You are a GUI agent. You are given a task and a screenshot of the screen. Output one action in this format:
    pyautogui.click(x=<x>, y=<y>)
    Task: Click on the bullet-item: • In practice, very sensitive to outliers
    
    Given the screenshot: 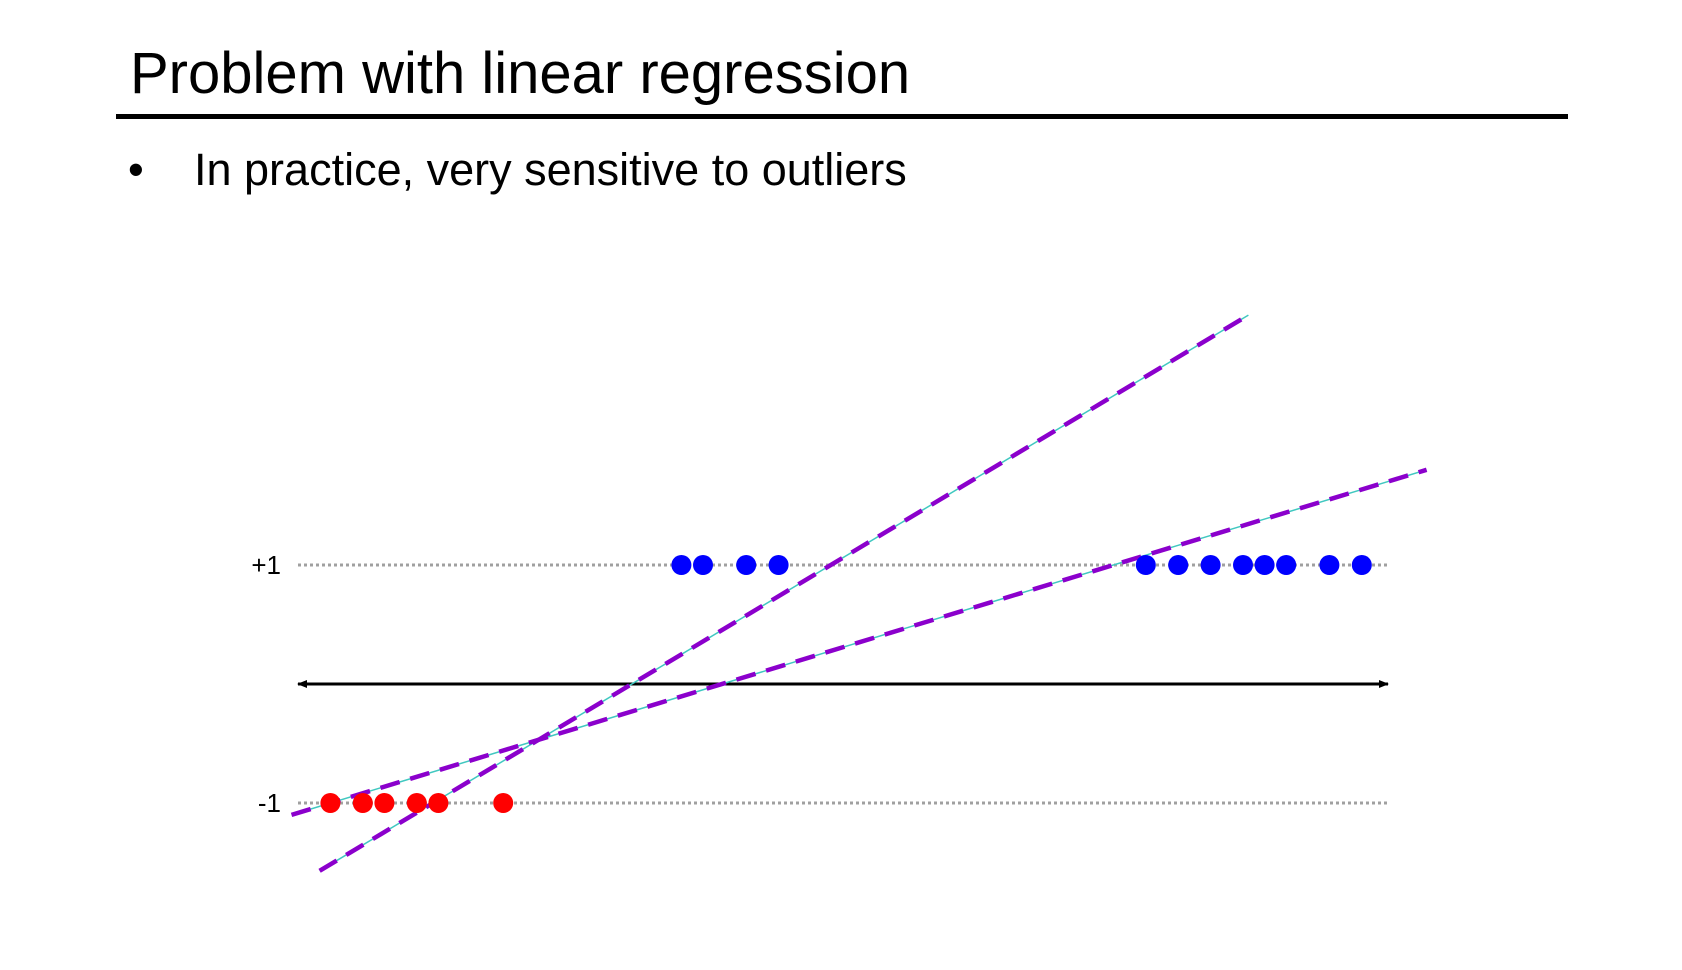 What is the action you would take?
    pyautogui.click(x=517, y=170)
    